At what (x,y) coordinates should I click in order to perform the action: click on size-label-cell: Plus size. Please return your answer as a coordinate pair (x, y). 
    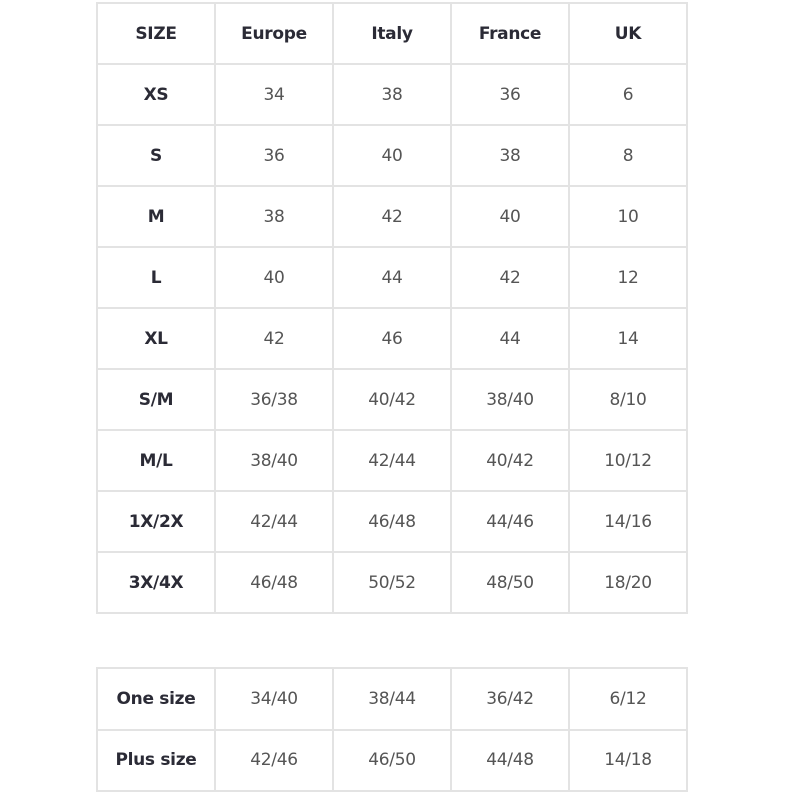
    Looking at the image, I should click on (156, 760).